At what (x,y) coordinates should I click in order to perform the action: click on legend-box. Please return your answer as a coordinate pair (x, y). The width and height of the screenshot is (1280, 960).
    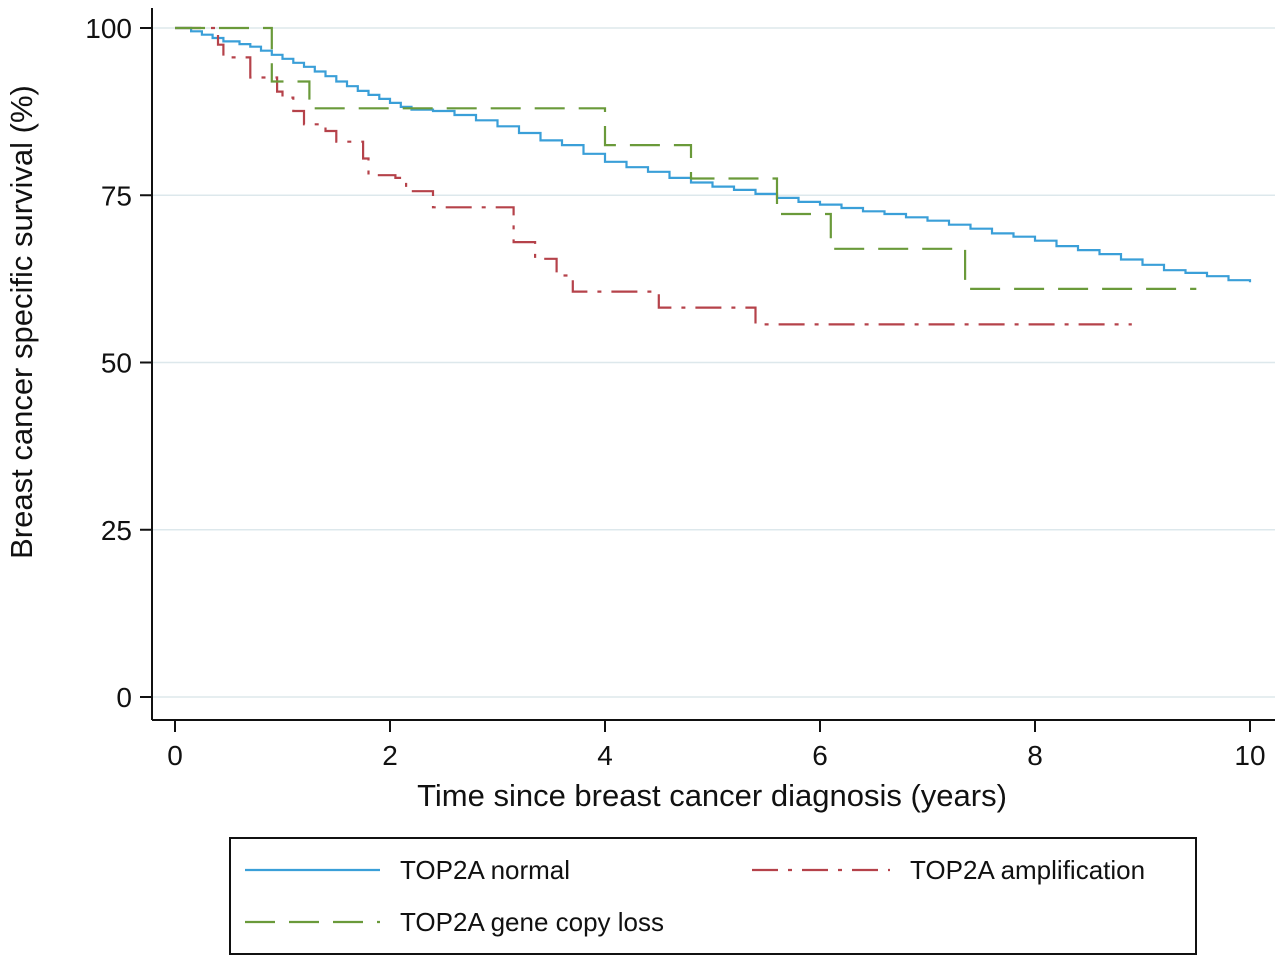
    Looking at the image, I should click on (713, 896).